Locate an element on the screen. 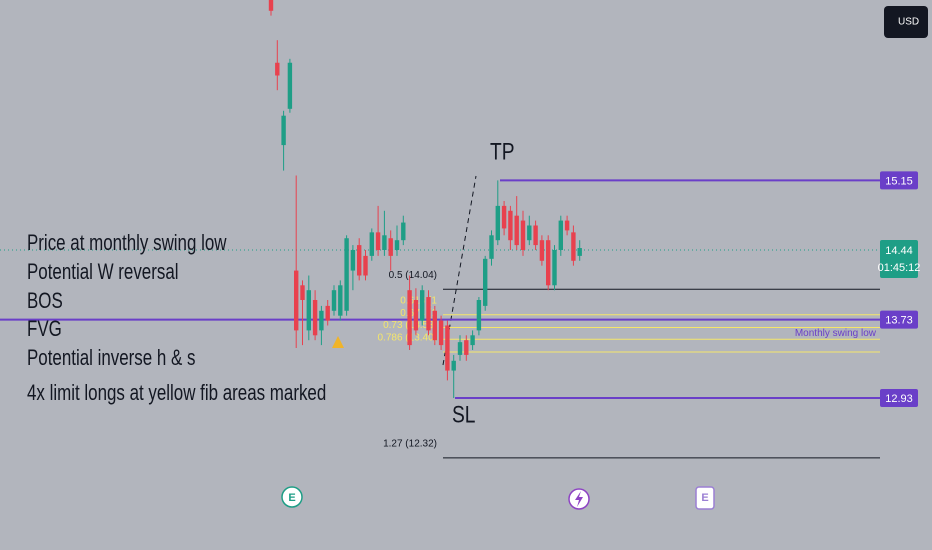 This screenshot has height=550, width=932. price-label: 12.93 is located at coordinates (899, 399).